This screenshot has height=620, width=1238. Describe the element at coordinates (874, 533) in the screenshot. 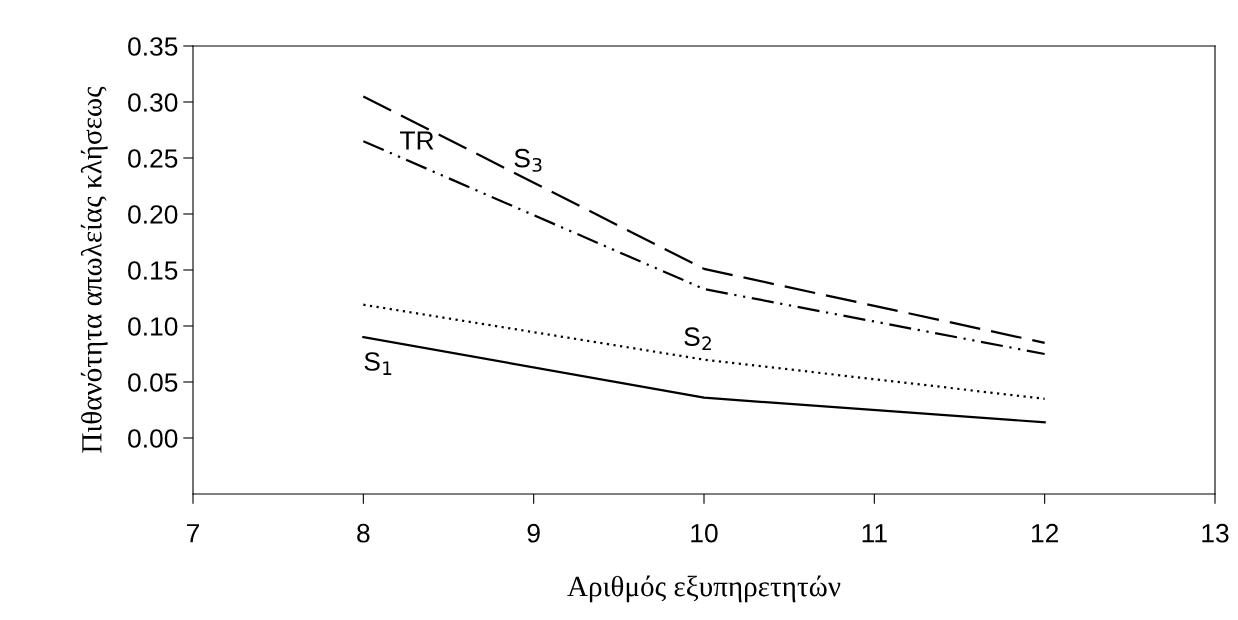

I see `x-tick-label: 11` at that location.